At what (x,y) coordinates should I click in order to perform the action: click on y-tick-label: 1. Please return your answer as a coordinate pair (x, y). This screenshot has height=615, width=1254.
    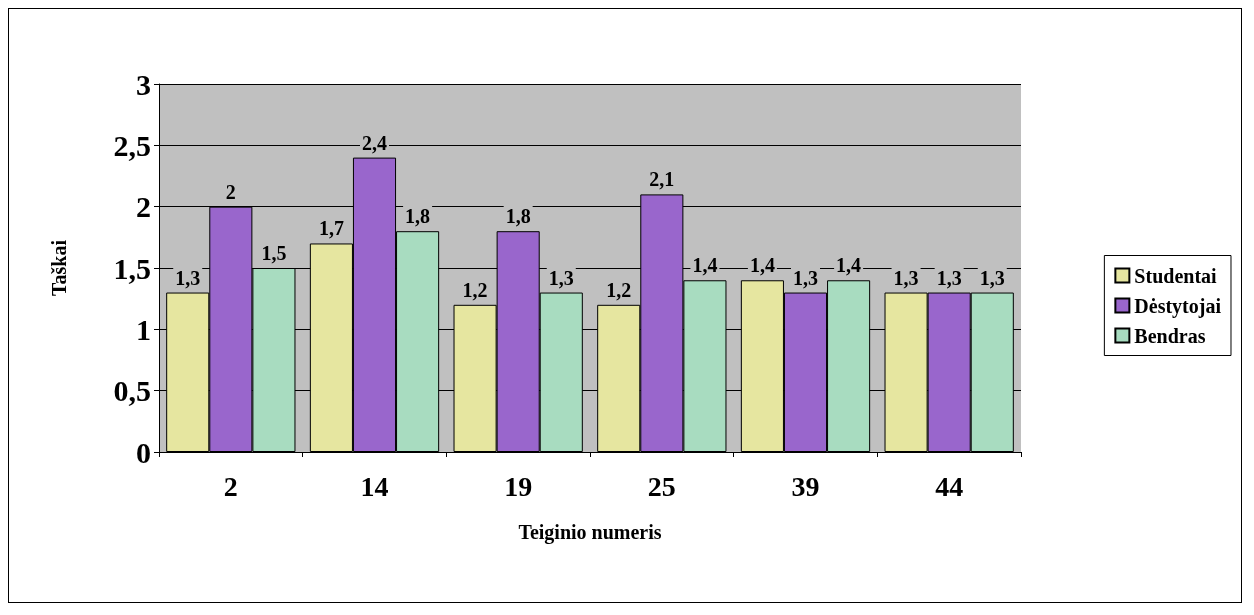
    Looking at the image, I should click on (143, 329).